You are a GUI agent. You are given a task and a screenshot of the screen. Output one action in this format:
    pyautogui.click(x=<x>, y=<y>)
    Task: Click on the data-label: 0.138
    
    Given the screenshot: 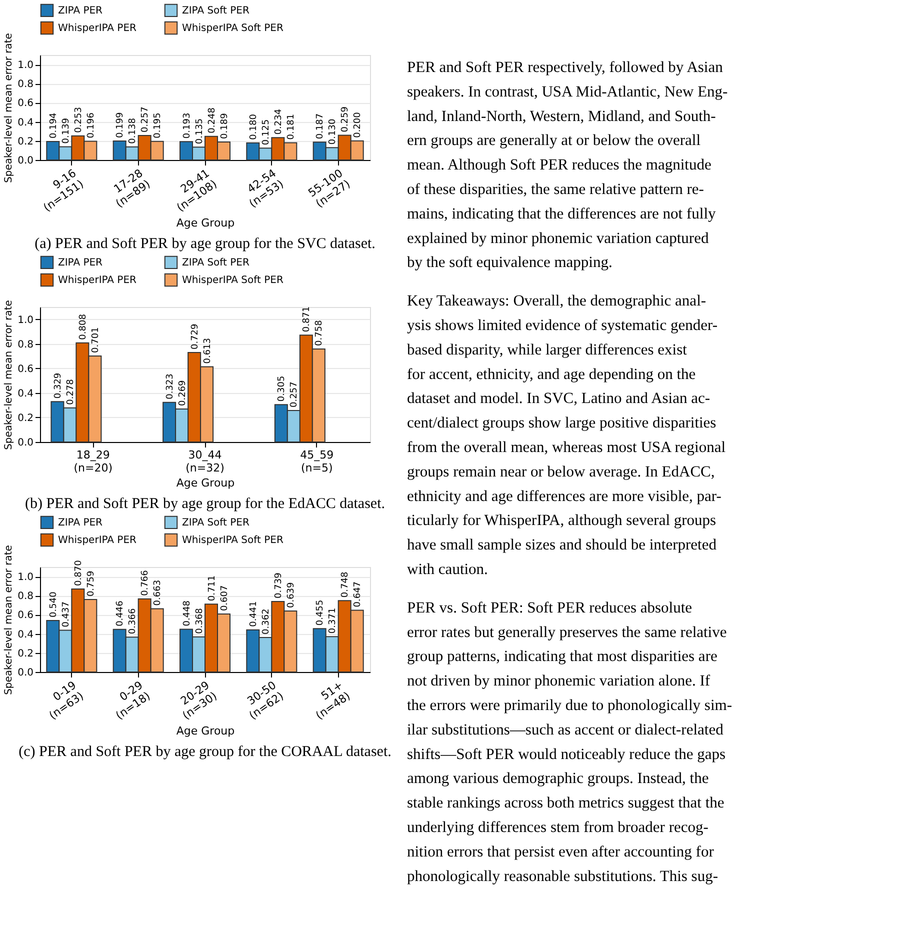 What is the action you would take?
    pyautogui.click(x=133, y=131)
    